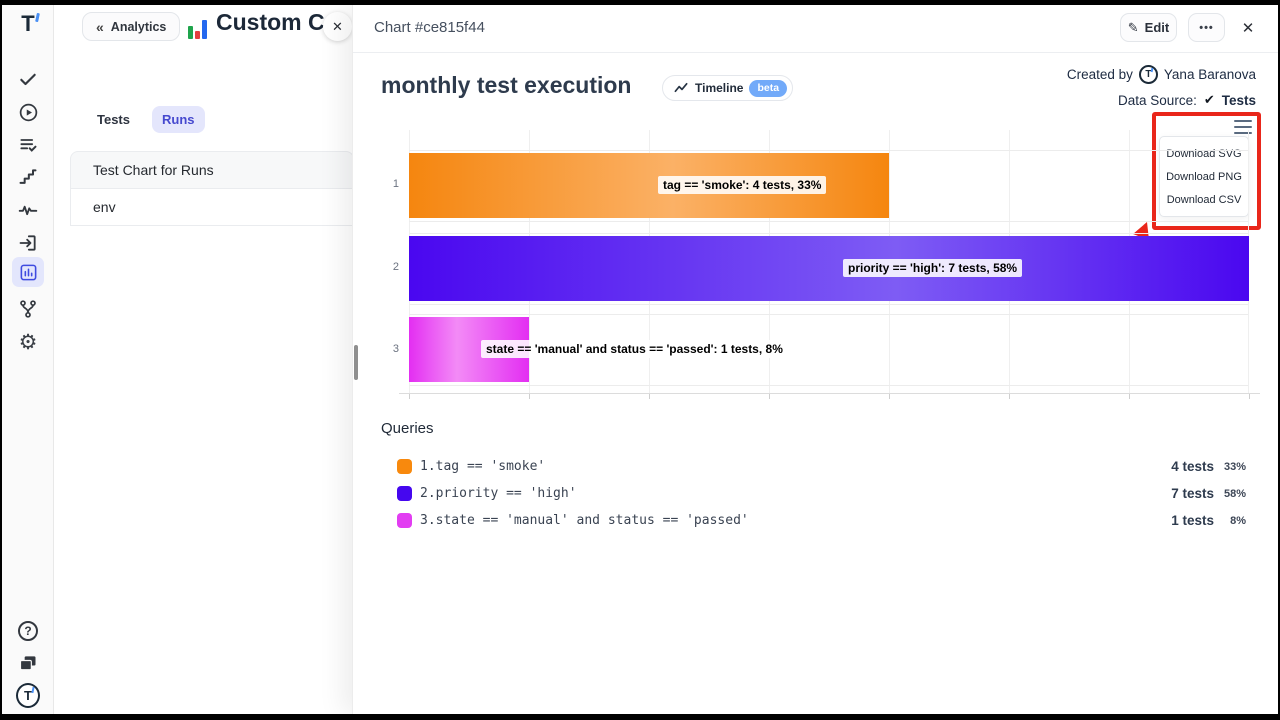 Image resolution: width=1280 pixels, height=720 pixels. I want to click on sidebar-item-import, so click(28, 243).